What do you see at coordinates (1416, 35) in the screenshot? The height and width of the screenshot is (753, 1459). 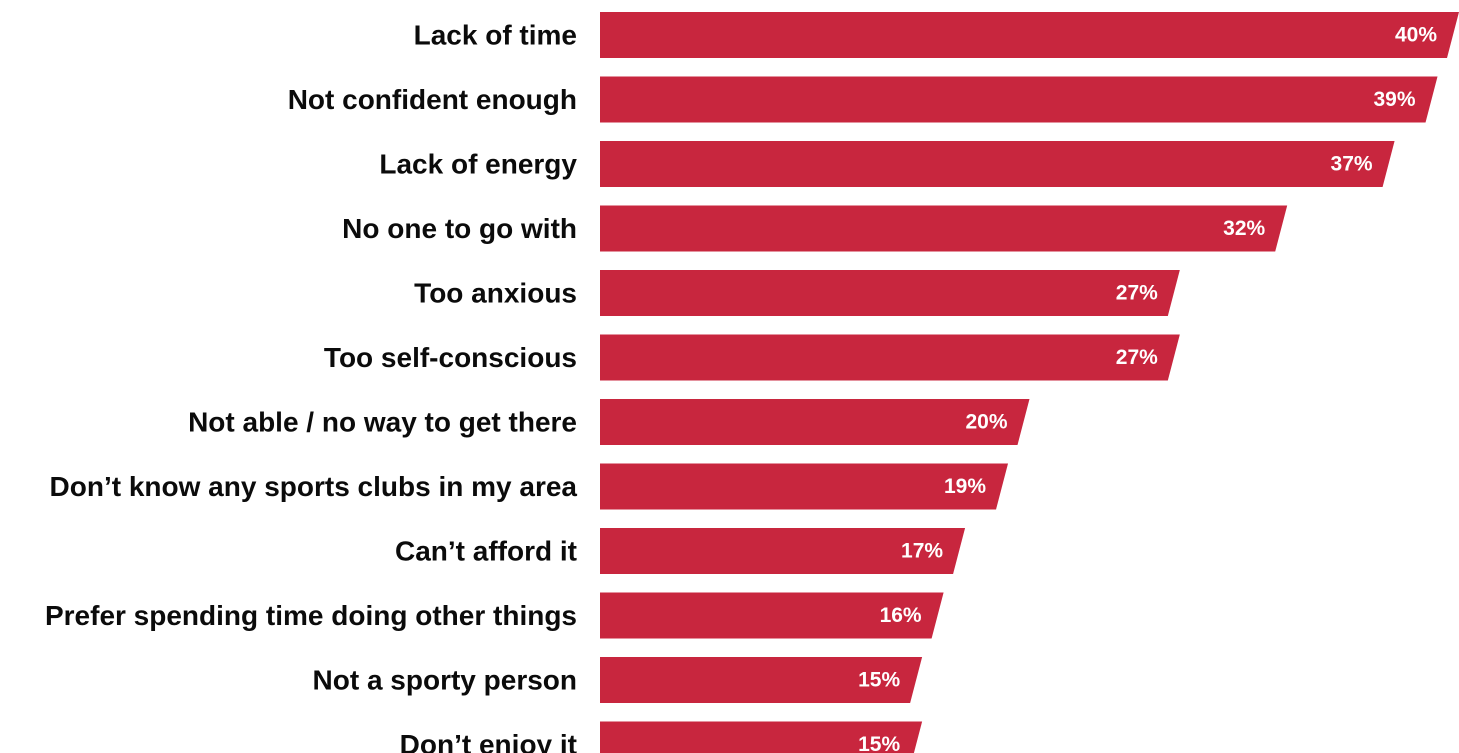 I see `data-label: 40%` at bounding box center [1416, 35].